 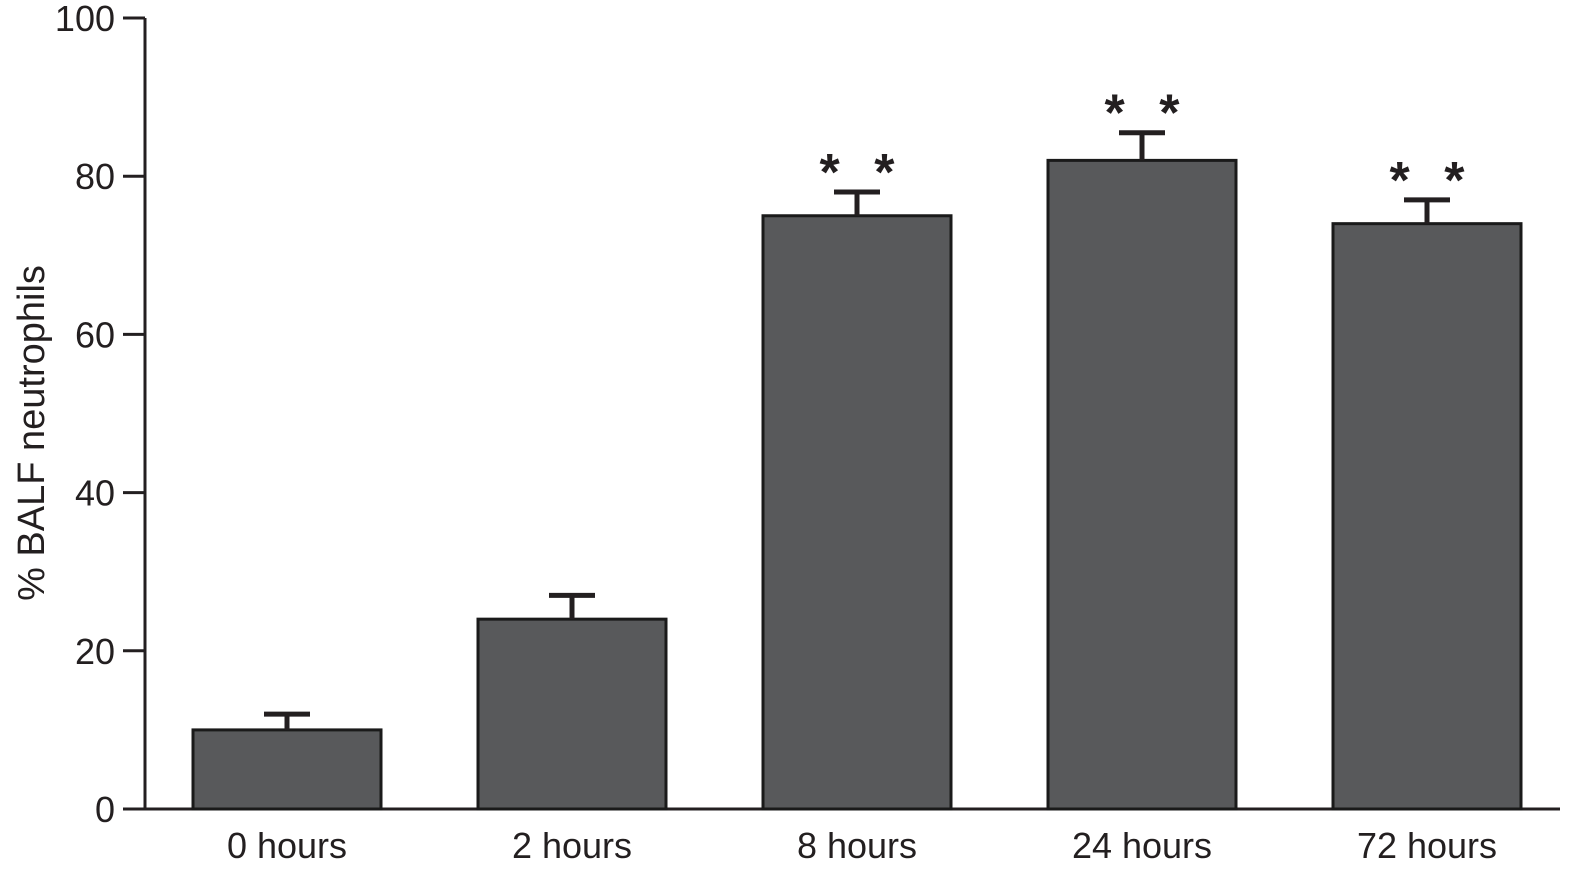 I want to click on y-tick-label: 100, so click(x=85, y=19).